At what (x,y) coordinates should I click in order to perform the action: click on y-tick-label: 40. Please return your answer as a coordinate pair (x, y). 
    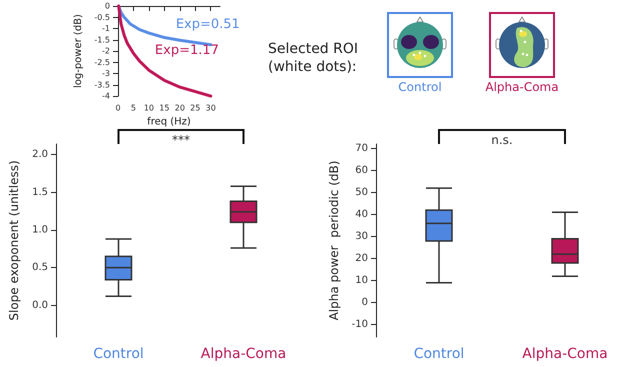
    Looking at the image, I should click on (361, 214).